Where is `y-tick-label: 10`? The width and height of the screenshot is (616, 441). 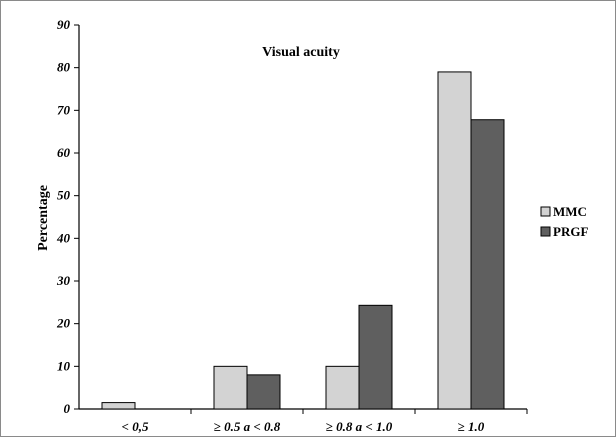 y-tick-label: 10 is located at coordinates (64, 365).